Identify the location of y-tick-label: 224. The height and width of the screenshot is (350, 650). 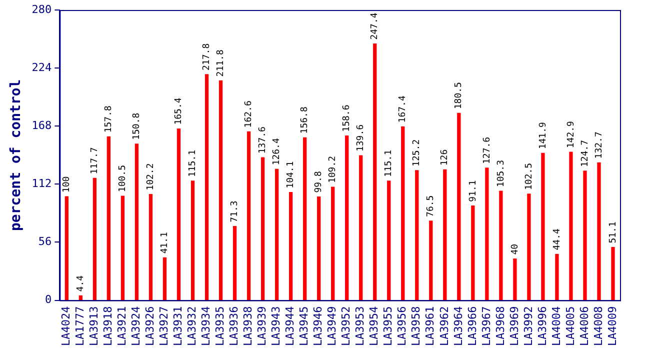
(42, 67).